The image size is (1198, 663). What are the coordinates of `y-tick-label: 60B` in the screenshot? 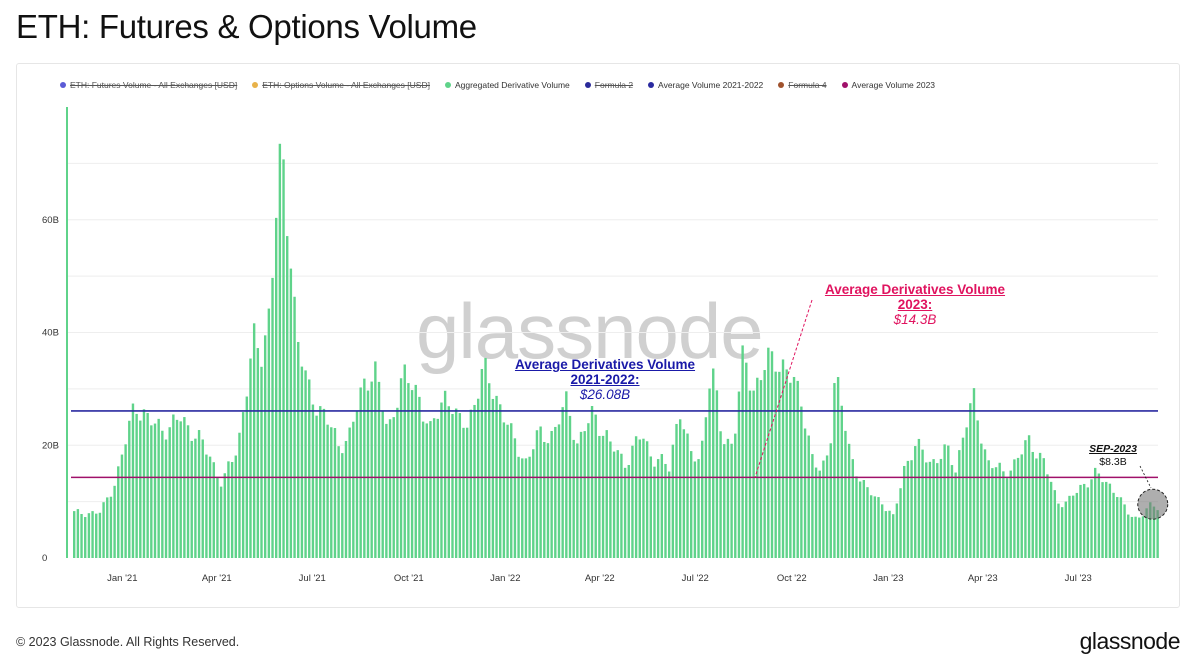 It's located at (50, 220).